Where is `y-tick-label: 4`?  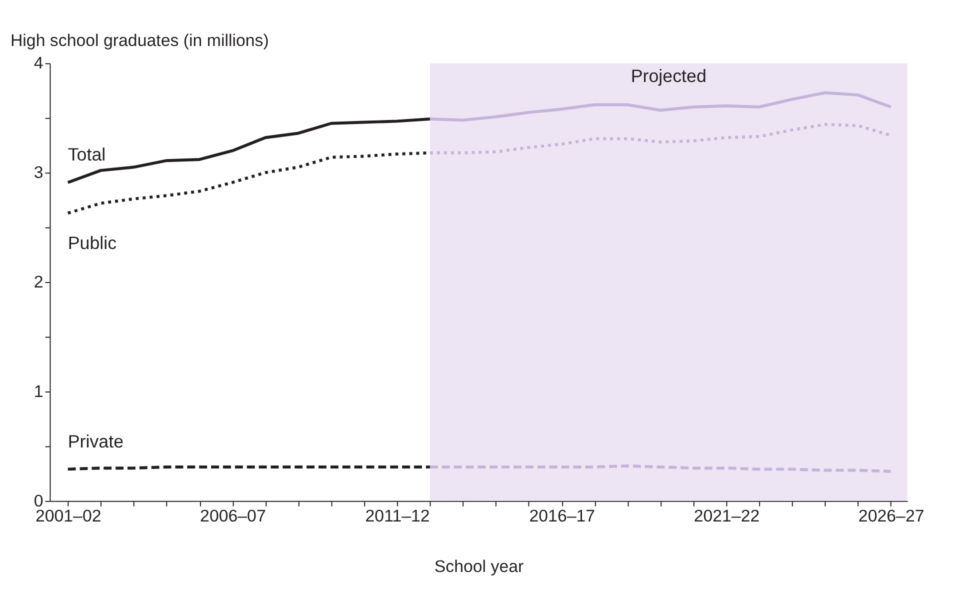
y-tick-label: 4 is located at coordinates (39, 63).